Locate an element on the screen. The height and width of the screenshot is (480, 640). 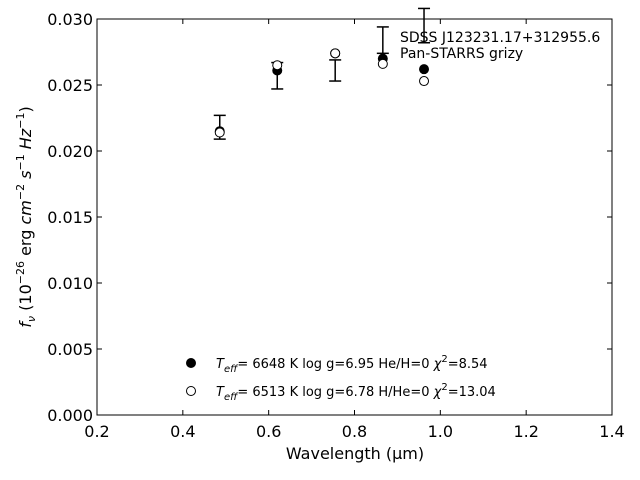
y-axis-erg: erg is located at coordinates (25, 243).